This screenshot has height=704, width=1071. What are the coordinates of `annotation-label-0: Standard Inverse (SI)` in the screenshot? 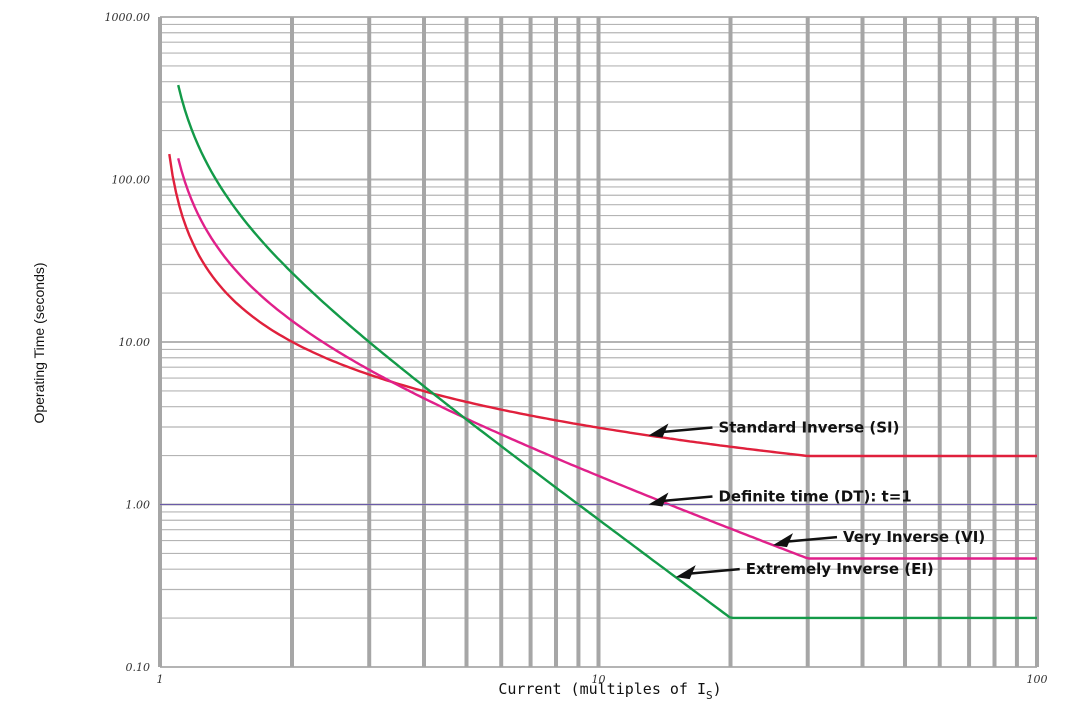 It's located at (808, 427).